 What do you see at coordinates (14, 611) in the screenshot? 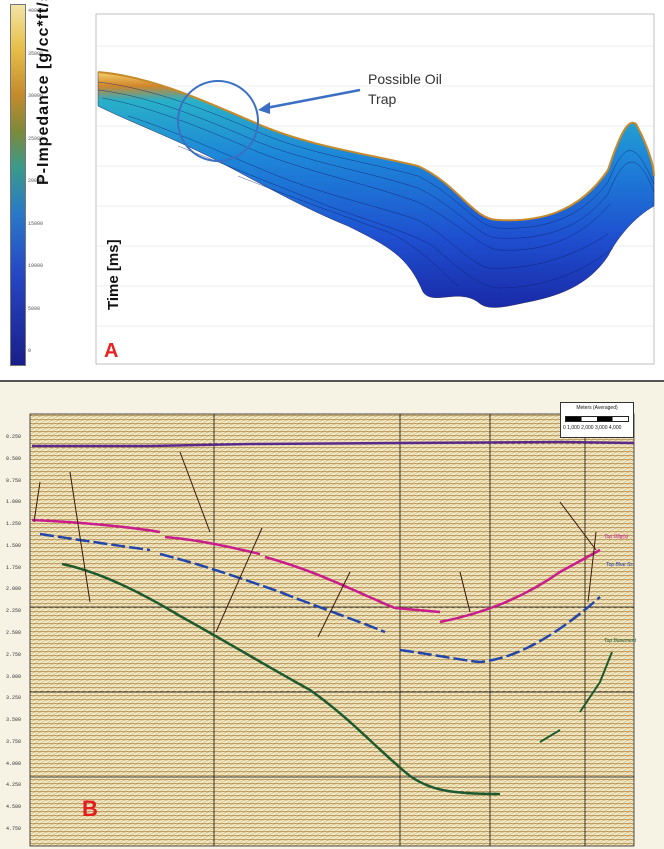
I see `time-tick-label: 2.250` at bounding box center [14, 611].